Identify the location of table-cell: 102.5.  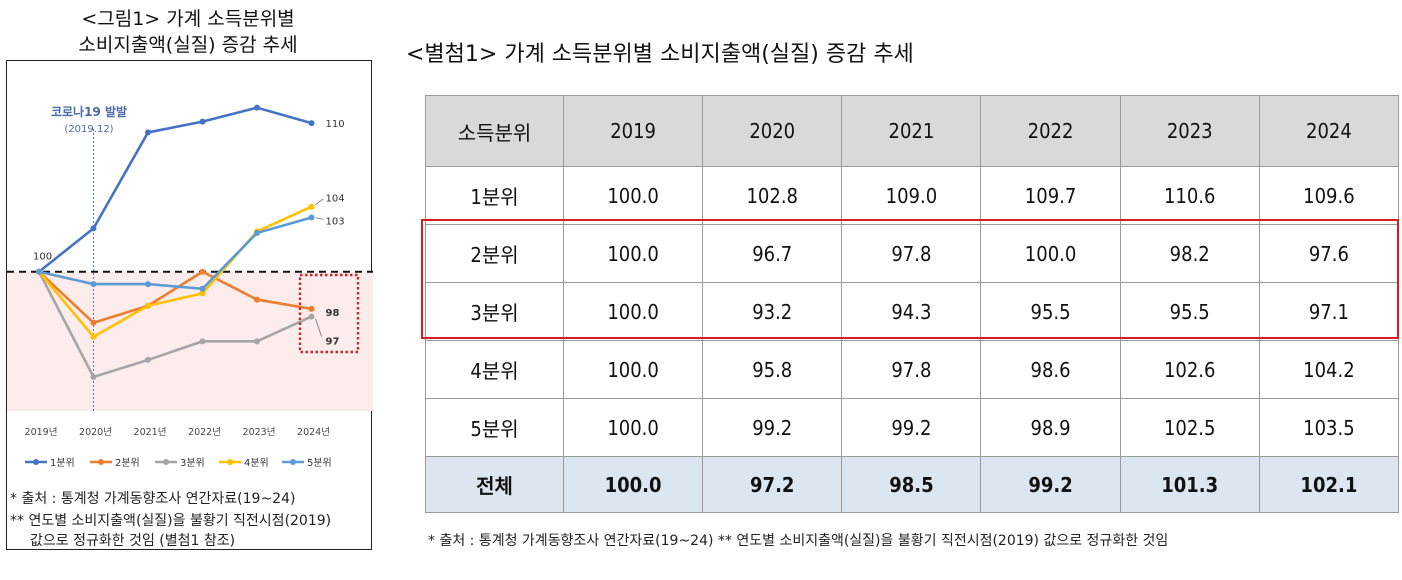
(1189, 427).